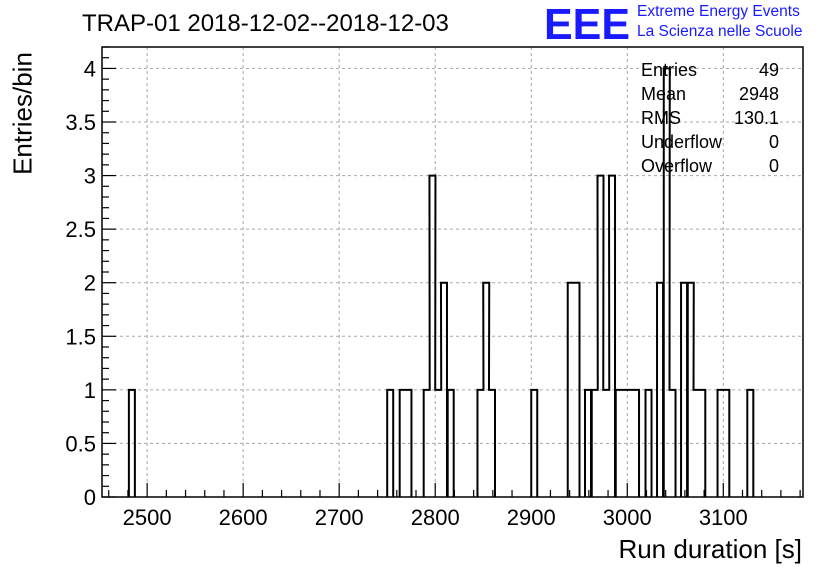 The image size is (836, 572). What do you see at coordinates (758, 94) in the screenshot?
I see `stats-value: 2948` at bounding box center [758, 94].